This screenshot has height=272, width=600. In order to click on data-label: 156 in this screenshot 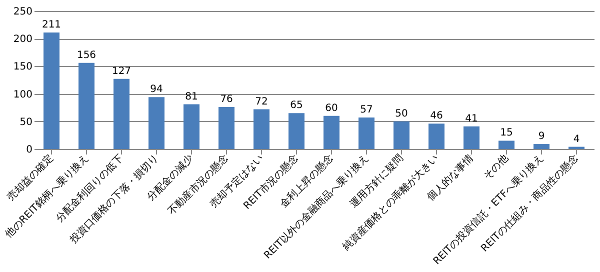, I will do `click(86, 55)`.